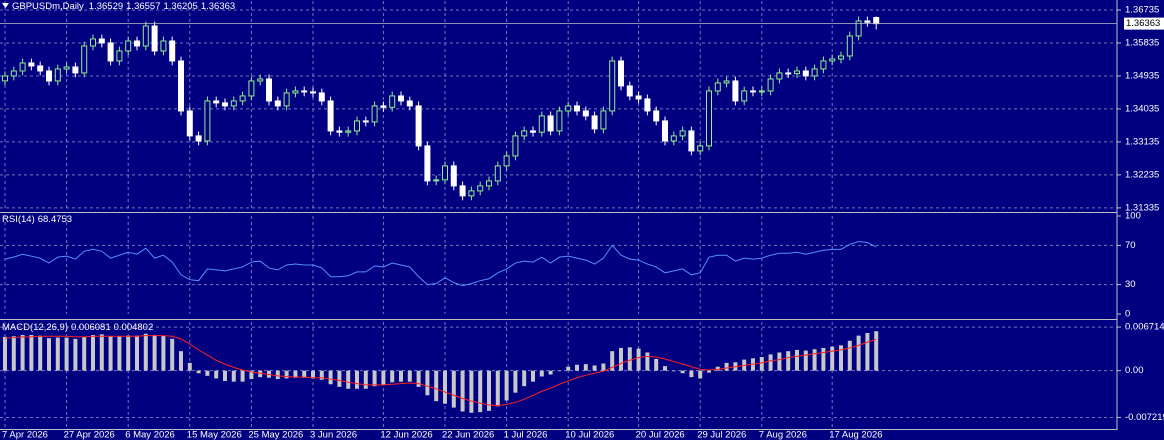 Image resolution: width=1164 pixels, height=440 pixels. Describe the element at coordinates (589, 435) in the screenshot. I see `x-tick-label: 10 Jul 2026` at that location.